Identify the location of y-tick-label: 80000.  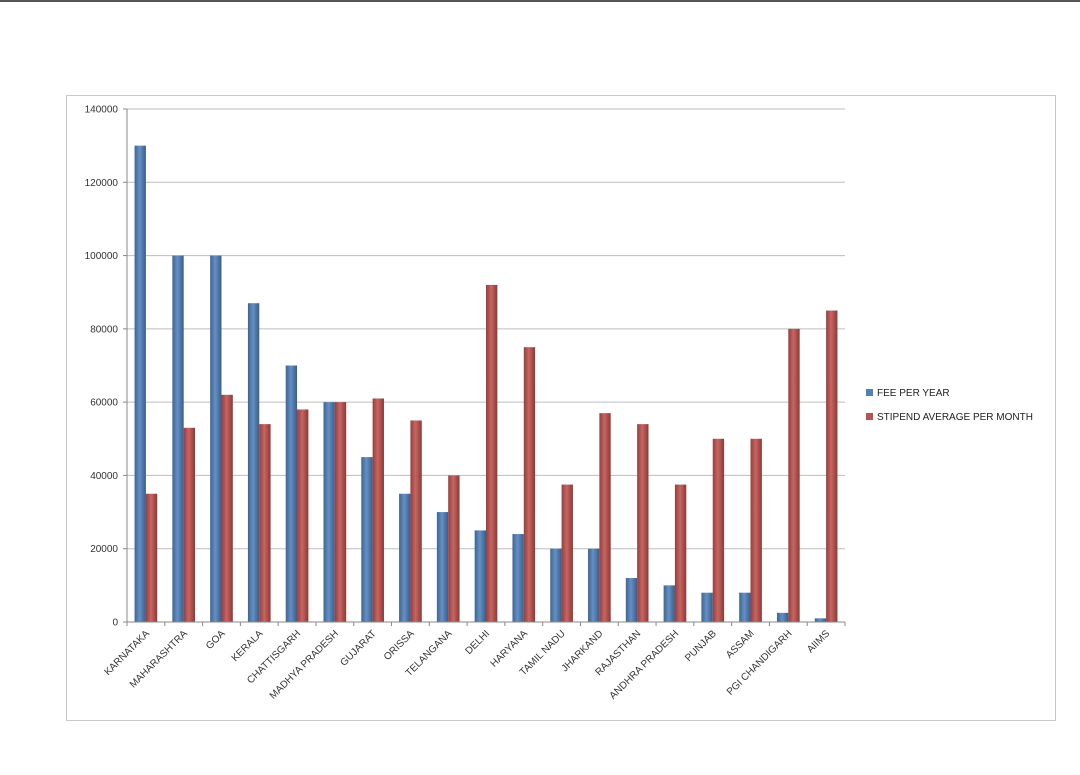
(104, 329).